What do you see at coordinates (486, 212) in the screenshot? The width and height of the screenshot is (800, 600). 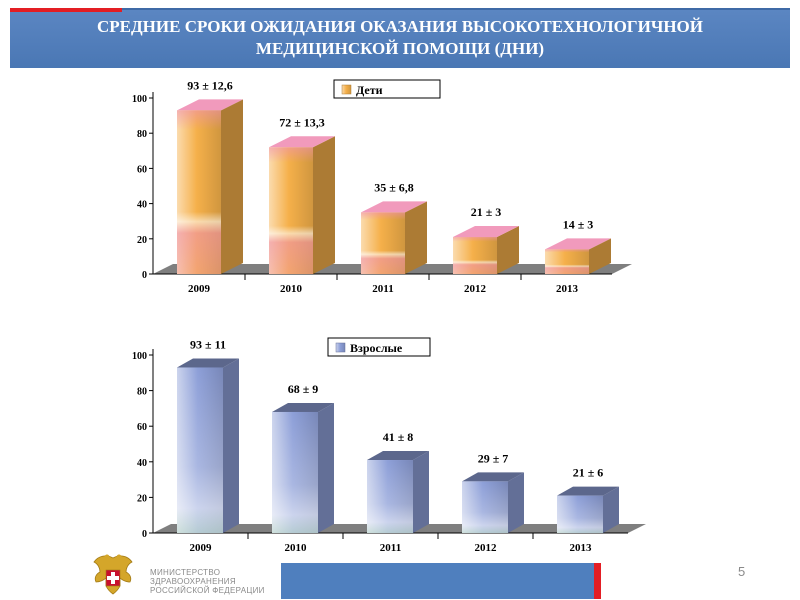 I see `data-label: 21 ± 3` at bounding box center [486, 212].